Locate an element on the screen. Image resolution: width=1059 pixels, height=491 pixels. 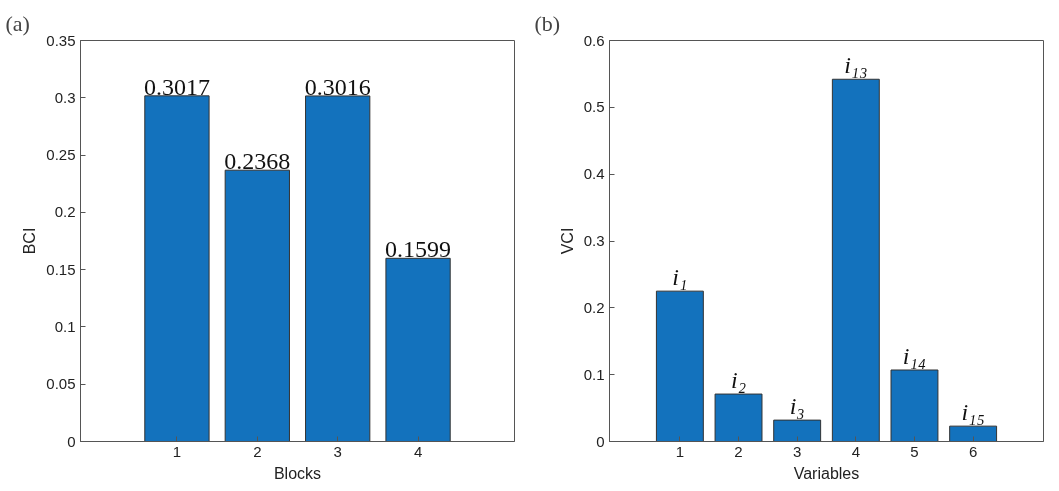
x-tick-label: 6 is located at coordinates (973, 451).